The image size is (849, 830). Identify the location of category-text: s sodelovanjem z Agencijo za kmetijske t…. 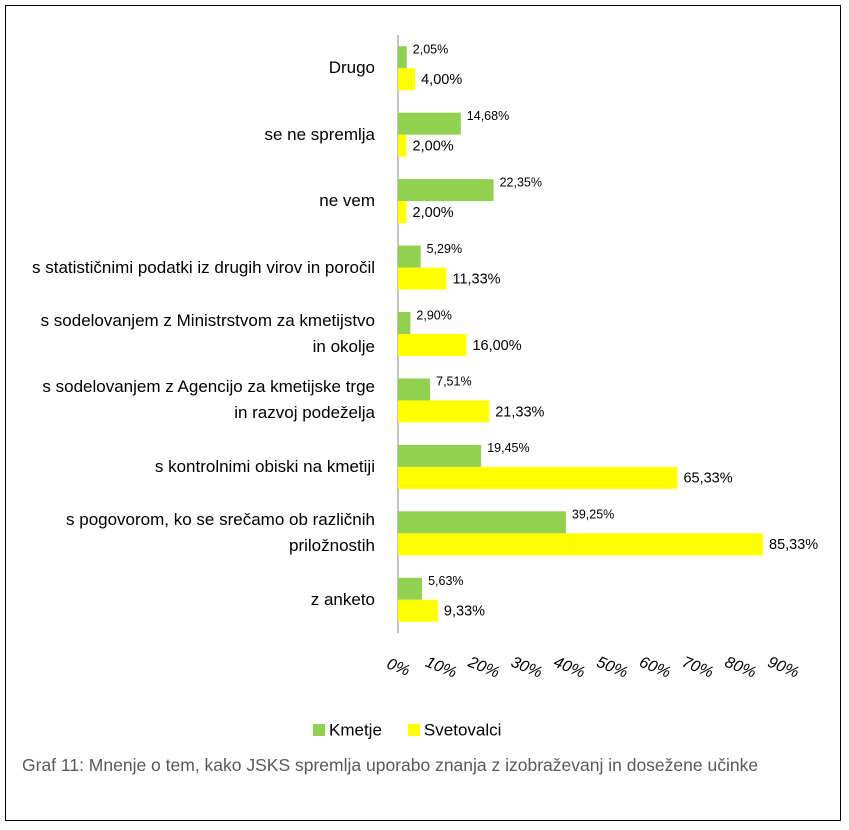
(208, 400).